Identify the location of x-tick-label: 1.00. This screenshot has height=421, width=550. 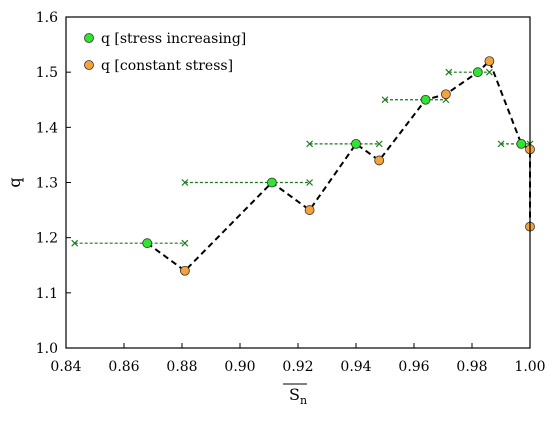
(529, 367).